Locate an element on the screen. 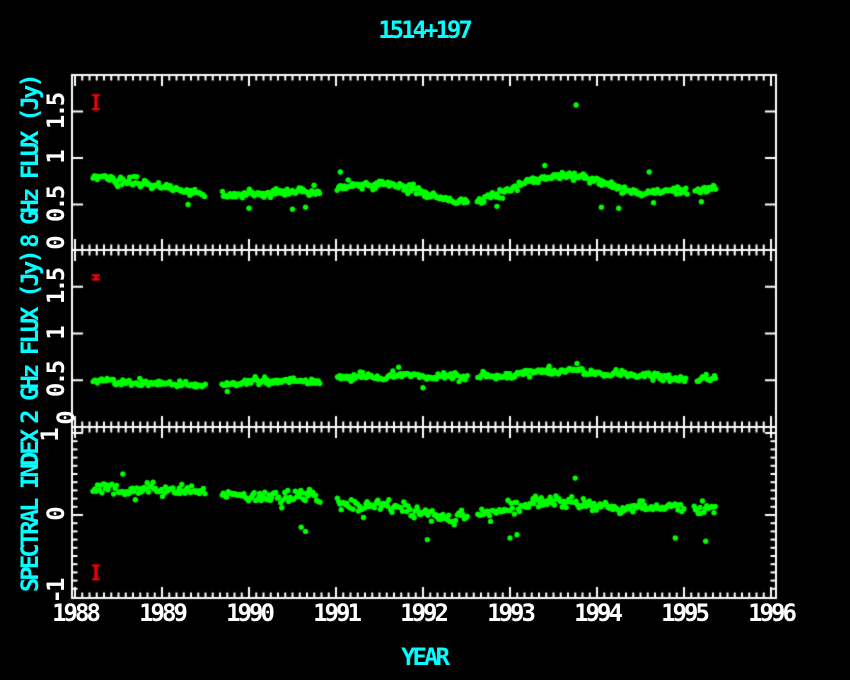  x-tick-label: 1993 is located at coordinates (511, 613).